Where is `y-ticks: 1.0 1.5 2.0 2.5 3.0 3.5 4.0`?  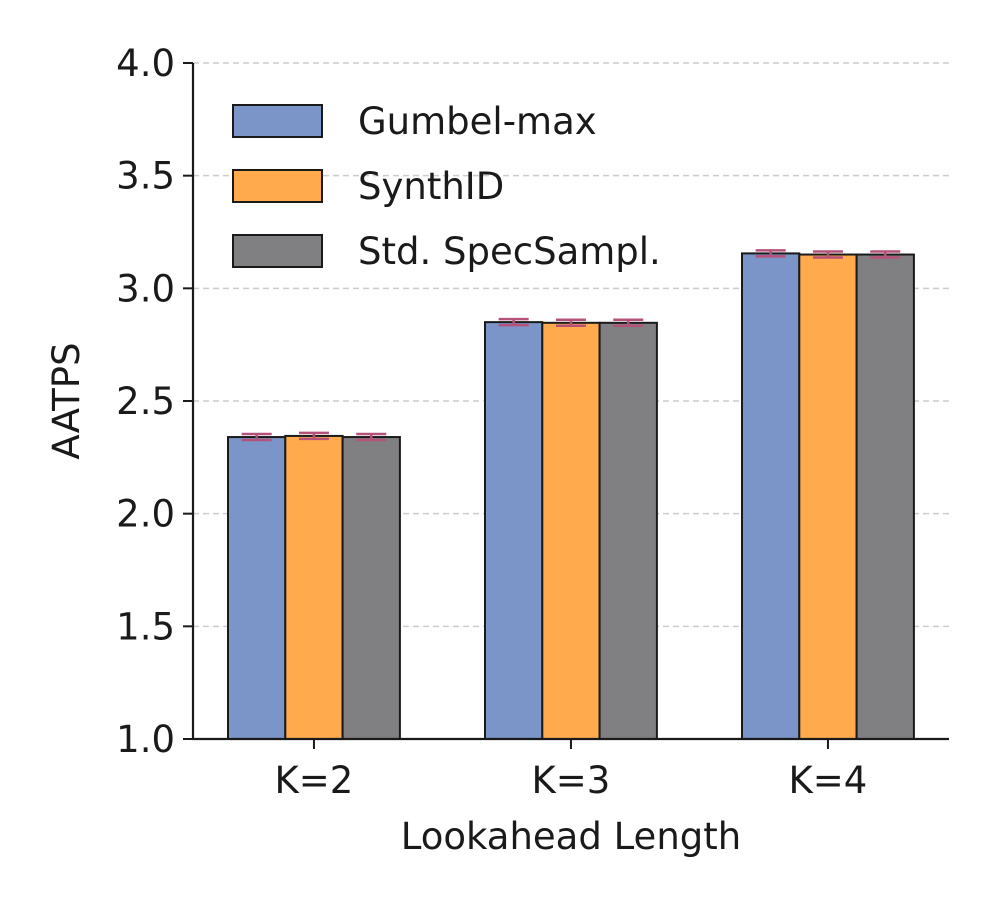 y-ticks: 1.0 1.5 2.0 2.5 3.0 3.5 4.0 is located at coordinates (154, 401).